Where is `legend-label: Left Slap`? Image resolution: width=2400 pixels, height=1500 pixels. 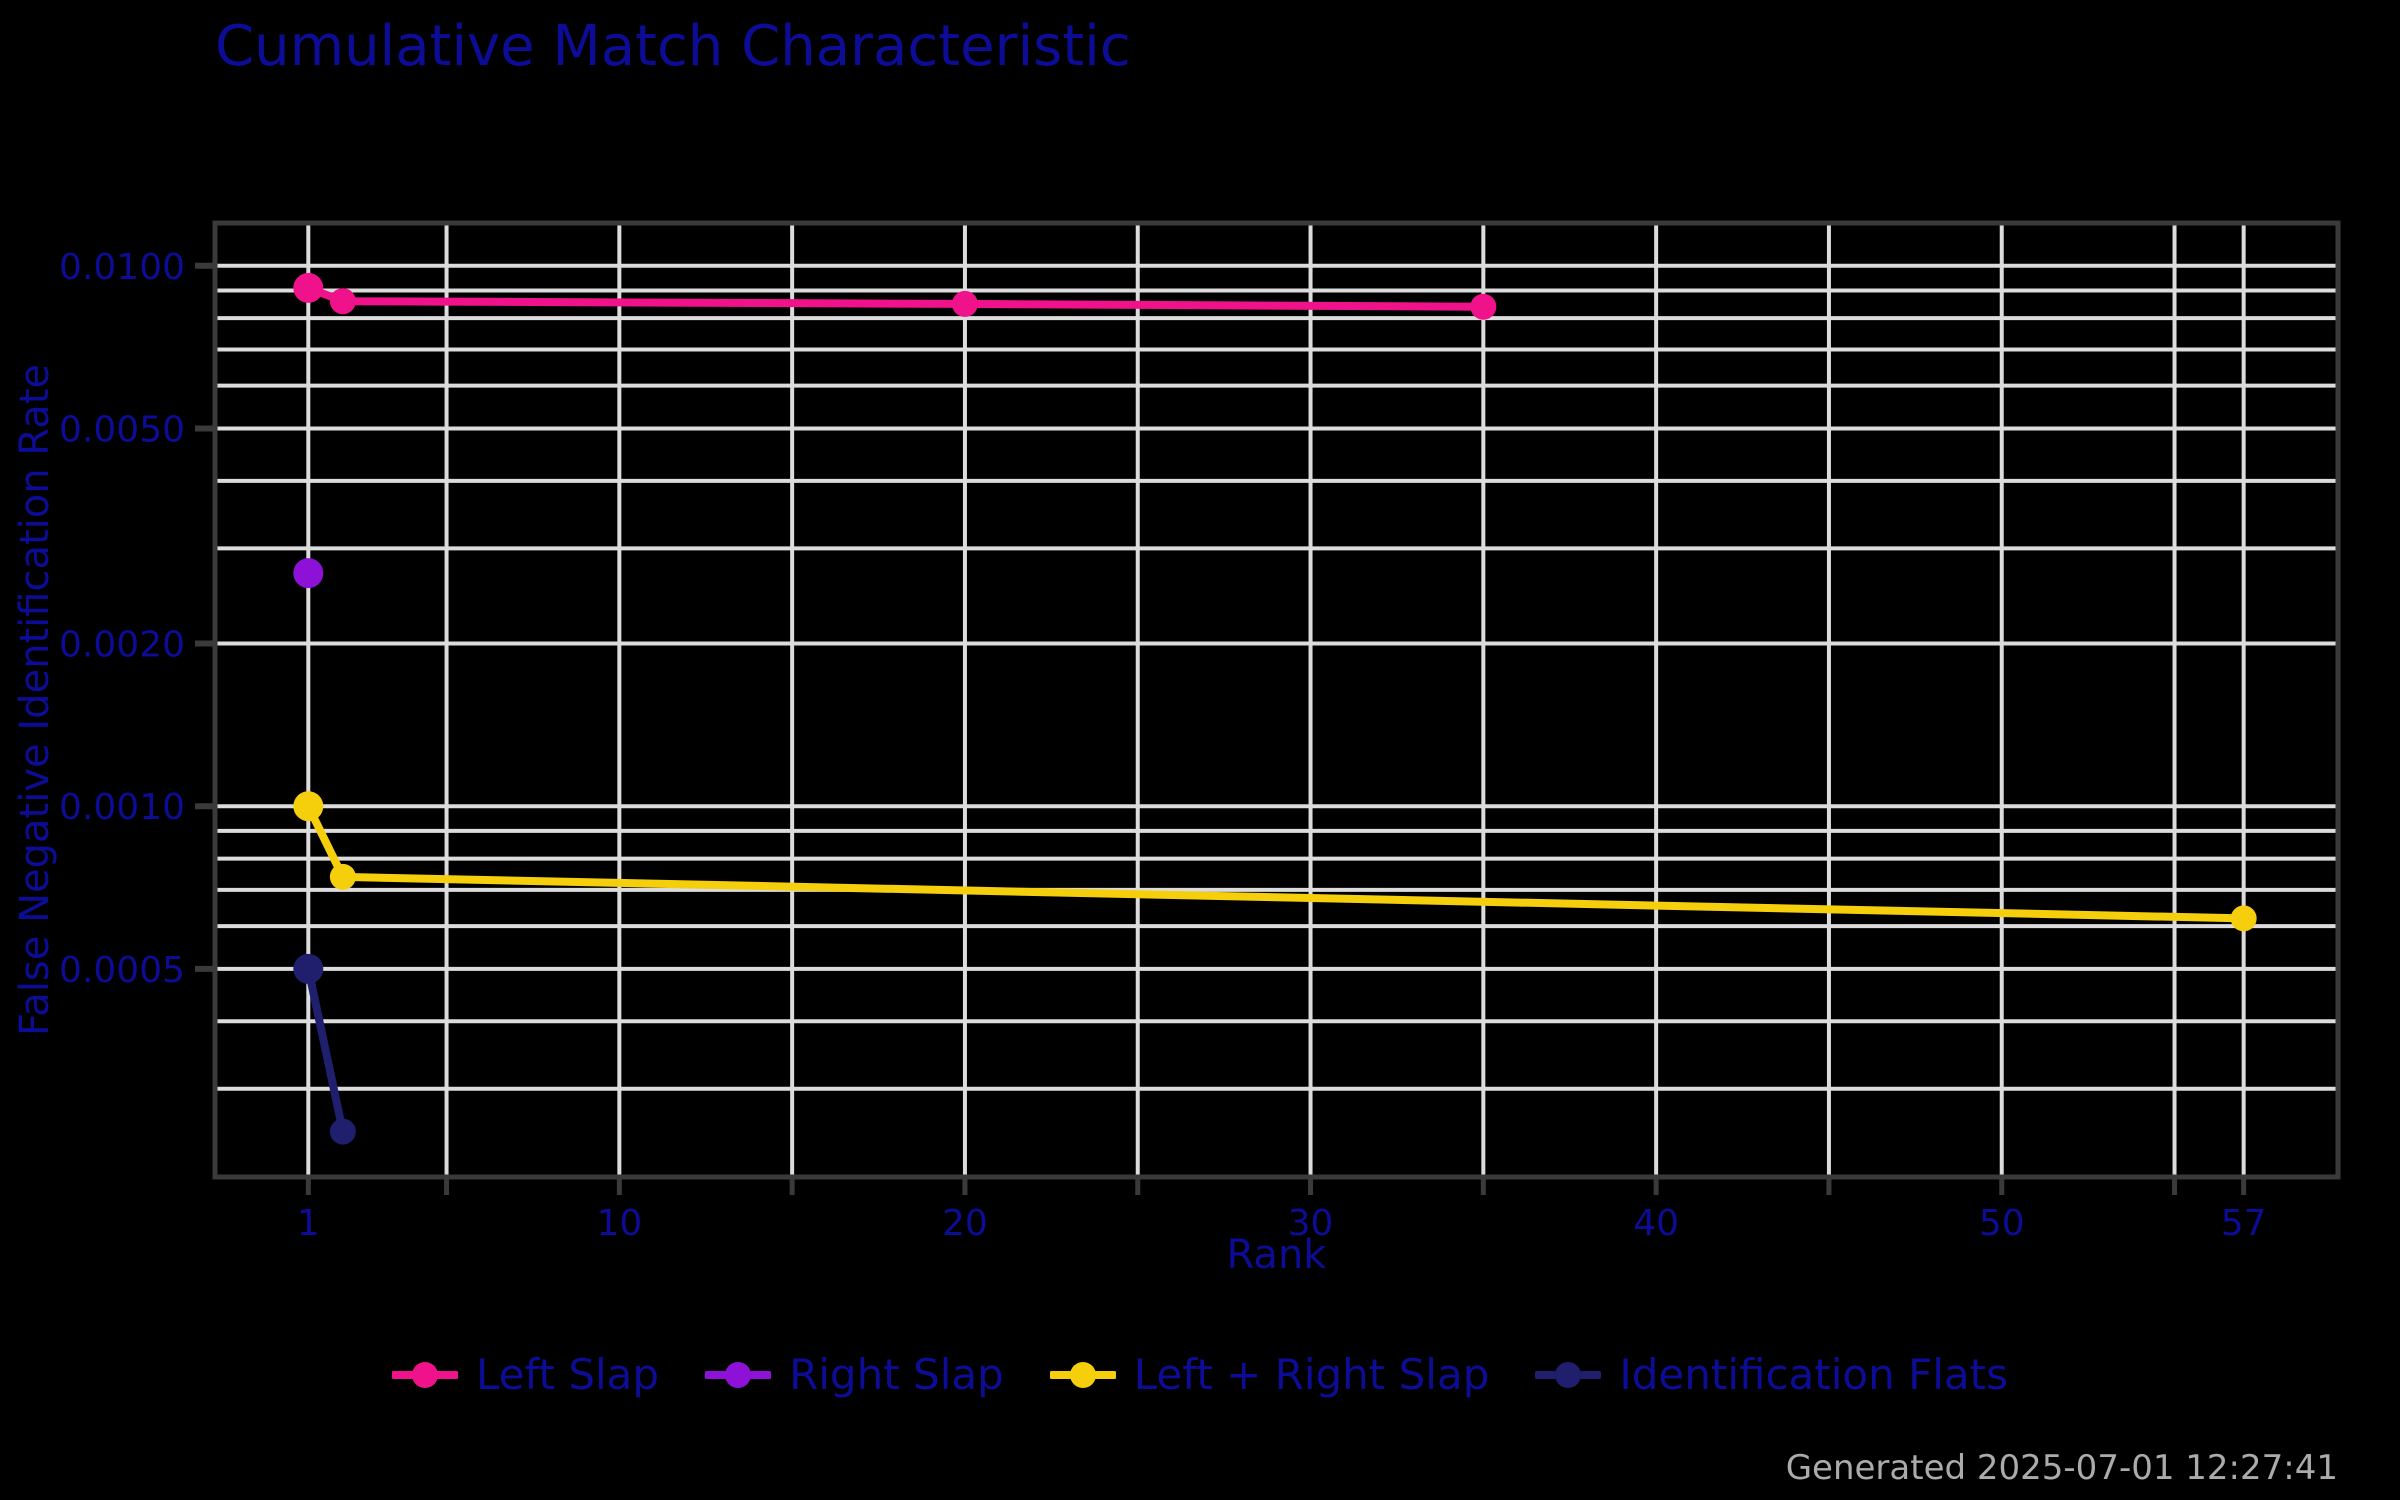
legend-label: Left Slap is located at coordinates (567, 1374).